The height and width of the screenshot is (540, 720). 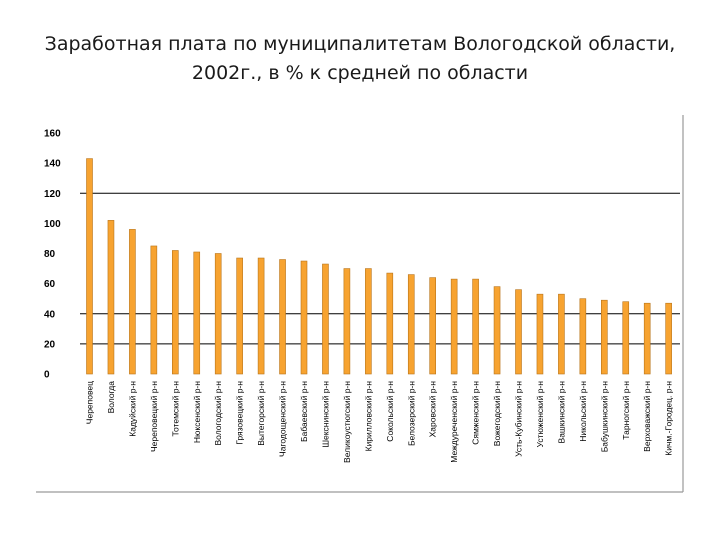 What do you see at coordinates (47, 375) in the screenshot?
I see `y-tick-label: 0` at bounding box center [47, 375].